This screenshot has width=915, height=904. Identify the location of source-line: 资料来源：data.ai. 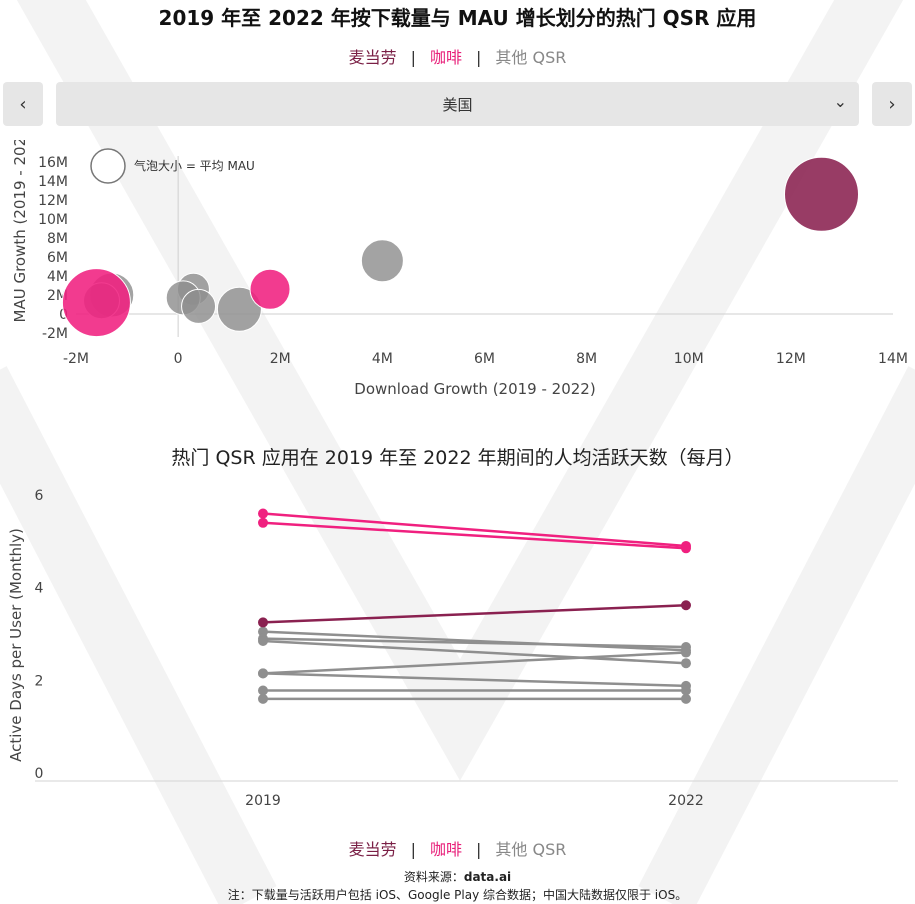
(457, 876).